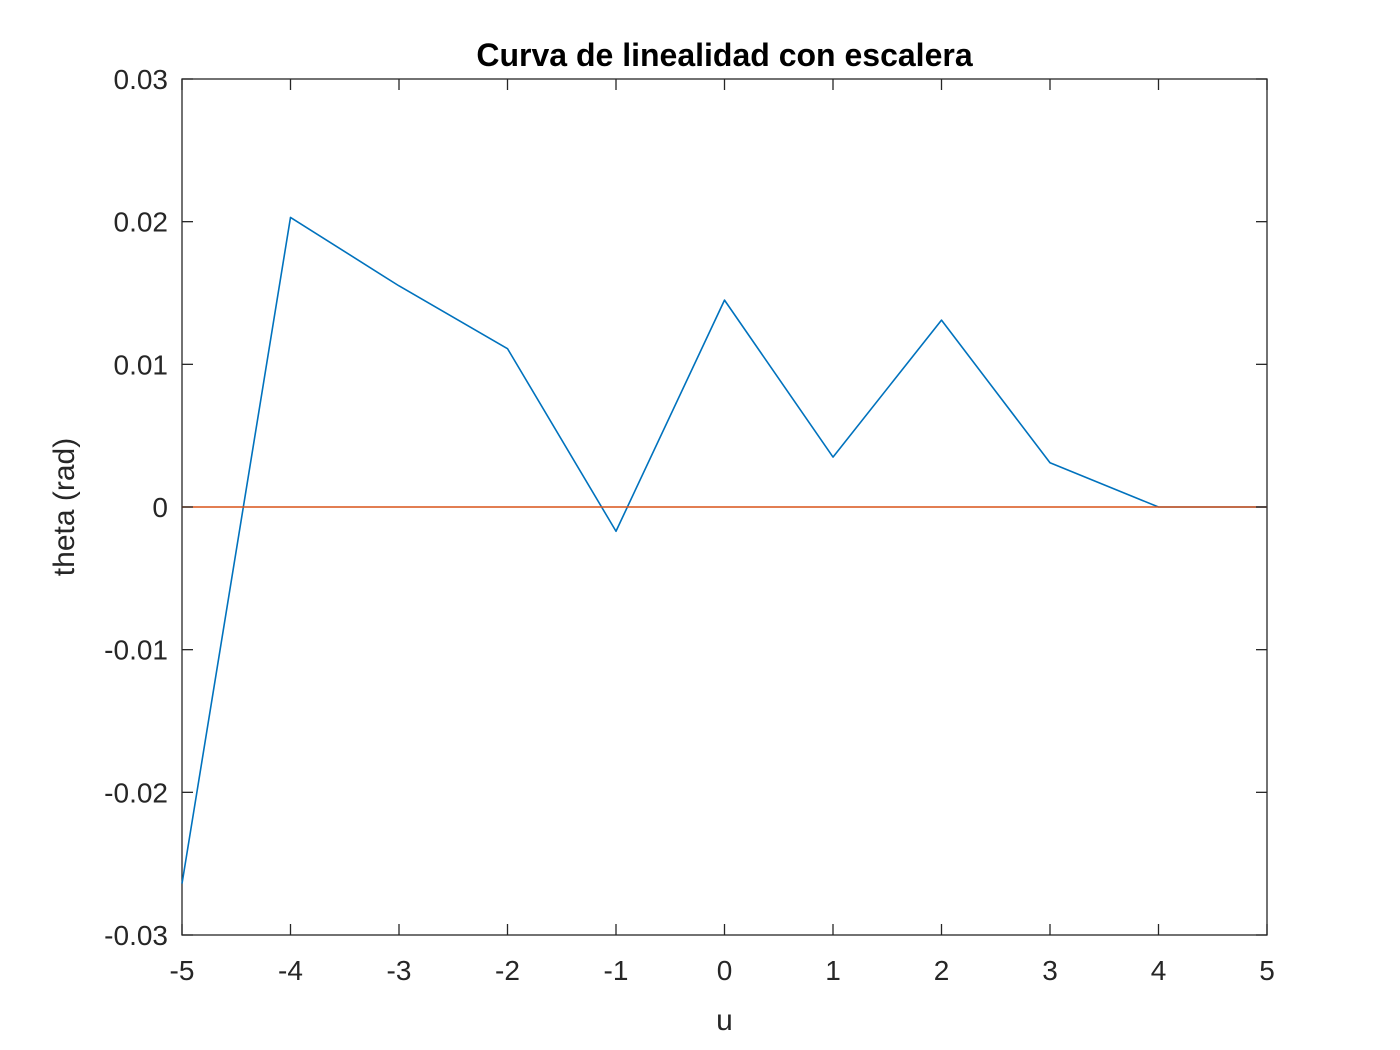 This screenshot has width=1400, height=1050. What do you see at coordinates (833, 970) in the screenshot?
I see `x-tick-label: 1` at bounding box center [833, 970].